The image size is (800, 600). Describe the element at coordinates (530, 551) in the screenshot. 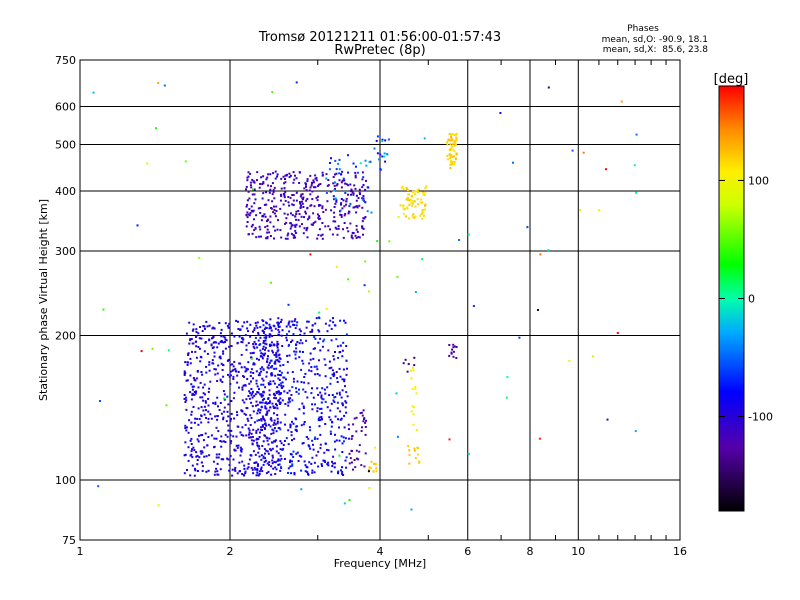

I see `x-tick-label: 8` at that location.